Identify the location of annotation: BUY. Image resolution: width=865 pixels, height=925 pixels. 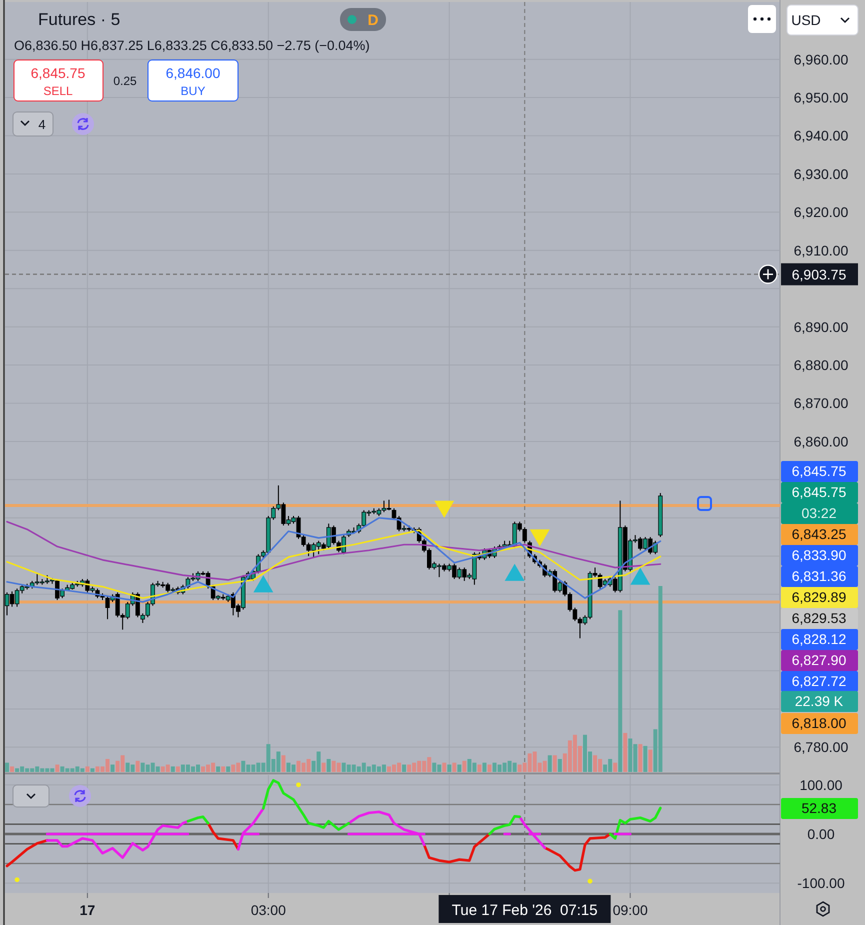
(193, 91).